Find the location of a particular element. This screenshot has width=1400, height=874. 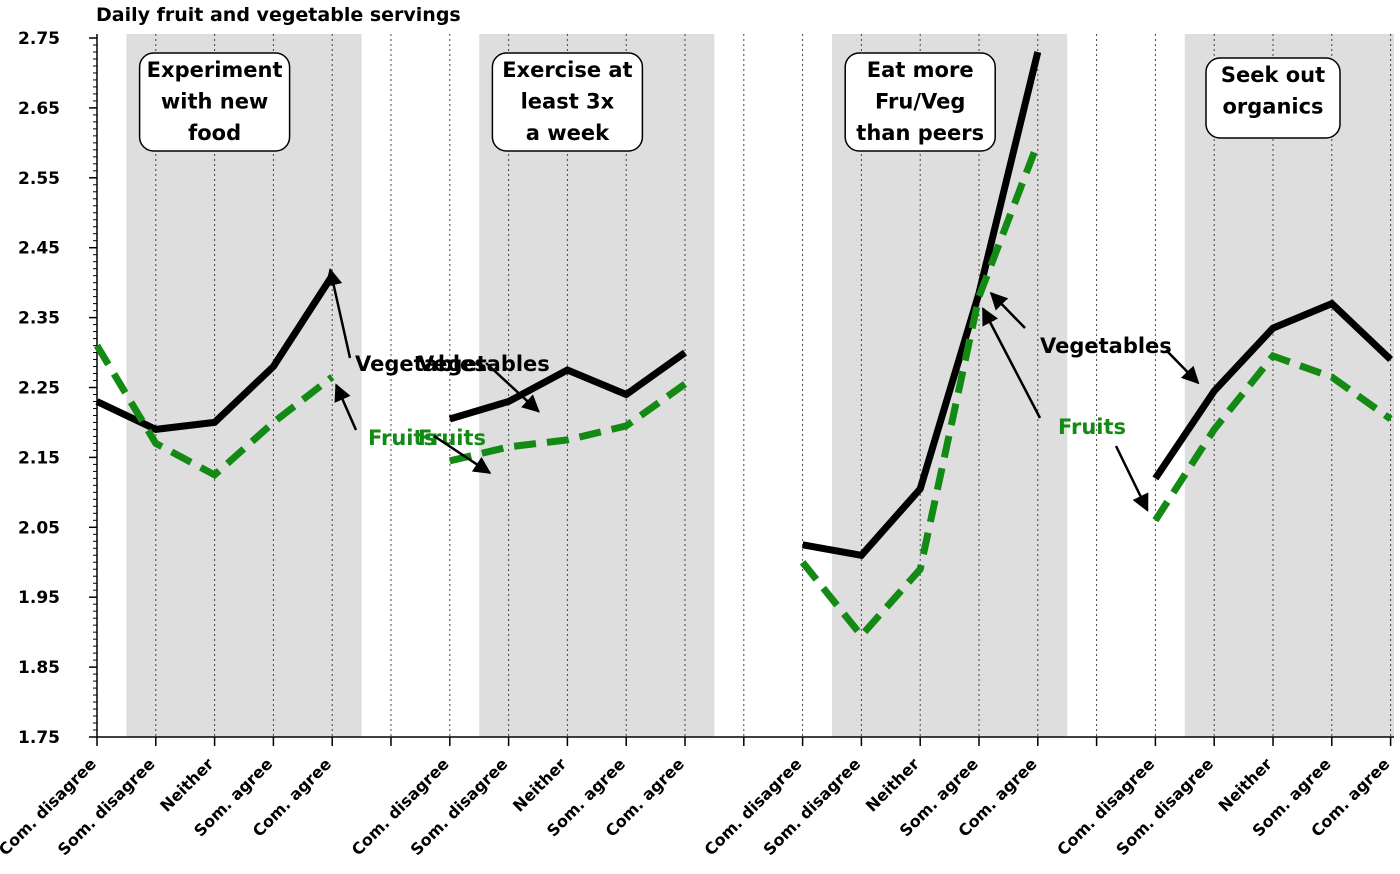

y-tick-label: 2.05 is located at coordinates (39, 528).